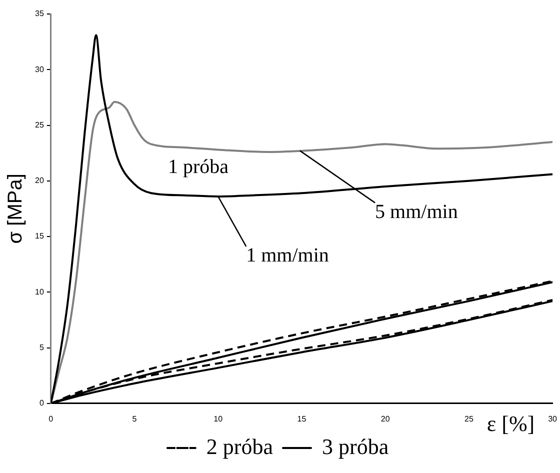 The height and width of the screenshot is (473, 560). What do you see at coordinates (39, 13) in the screenshot?
I see `y-tick-label: 35` at bounding box center [39, 13].